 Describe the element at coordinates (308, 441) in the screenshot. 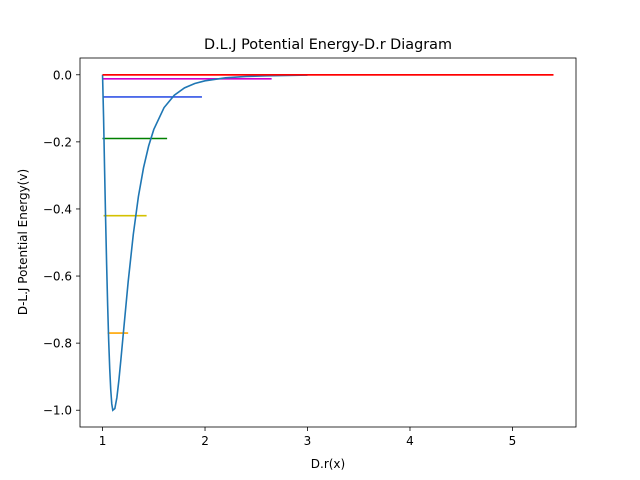

I see `x-tick-label: 3` at that location.